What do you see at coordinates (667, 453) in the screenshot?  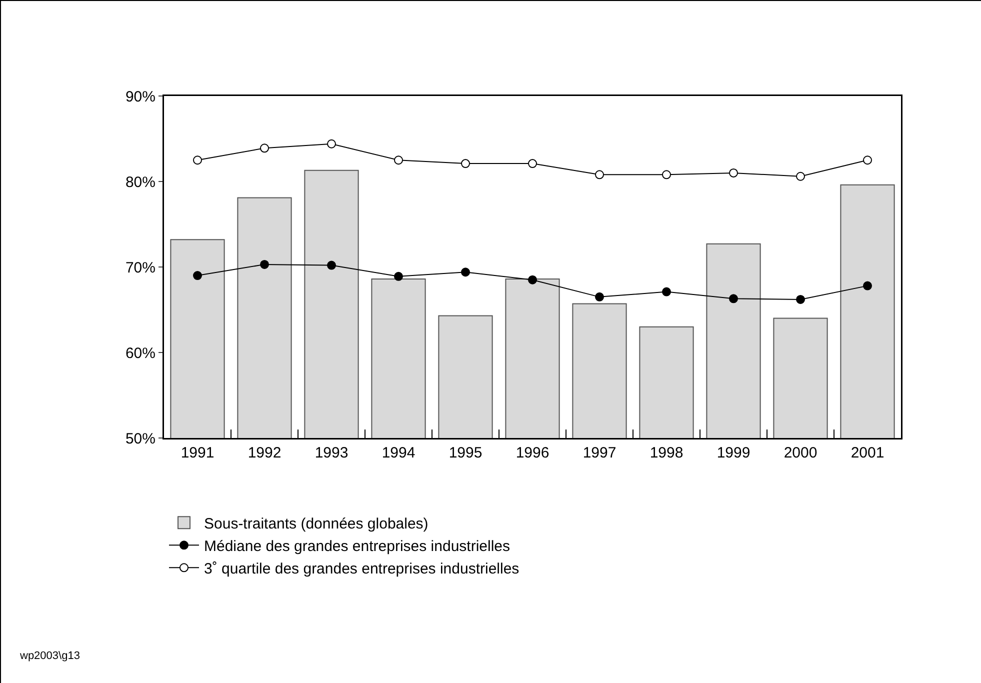 I see `x-tick-label: 1998` at bounding box center [667, 453].